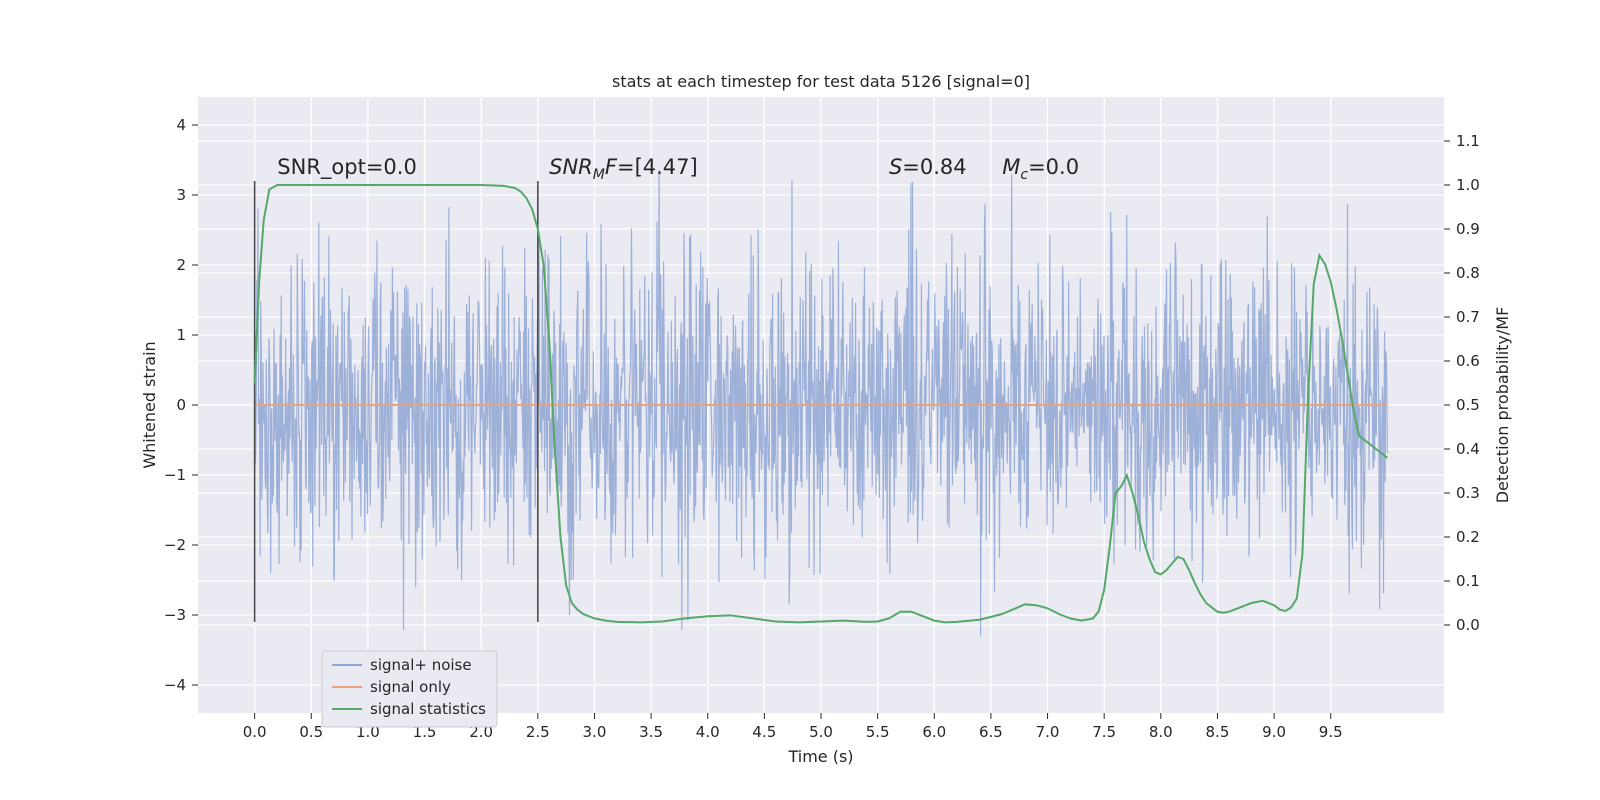 This screenshot has width=1600, height=800. I want to click on y-axis-ticks: 4 3 2 1 0 −1 −2 −3 −4, so click(181, 405).